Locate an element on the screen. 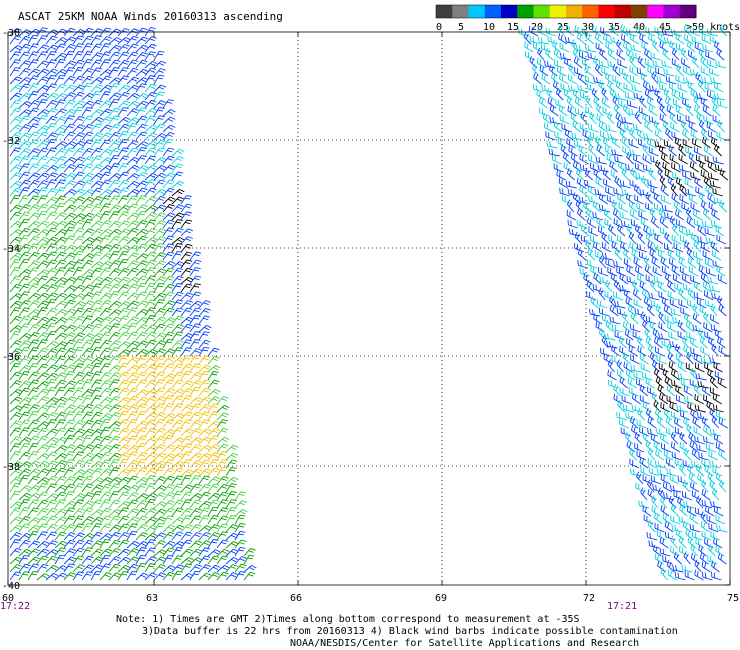 The width and height of the screenshot is (740, 650). lat-label: -40 is located at coordinates (11, 586).